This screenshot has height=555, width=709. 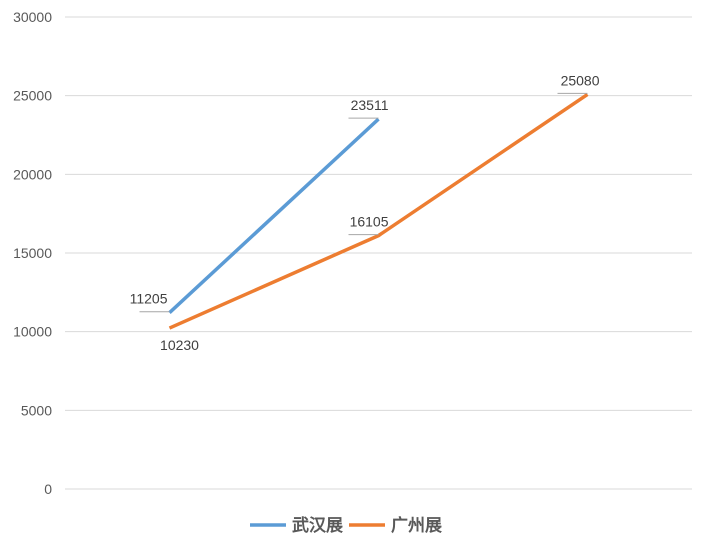 What do you see at coordinates (36, 410) in the screenshot?
I see `y-tick-label: 5000` at bounding box center [36, 410].